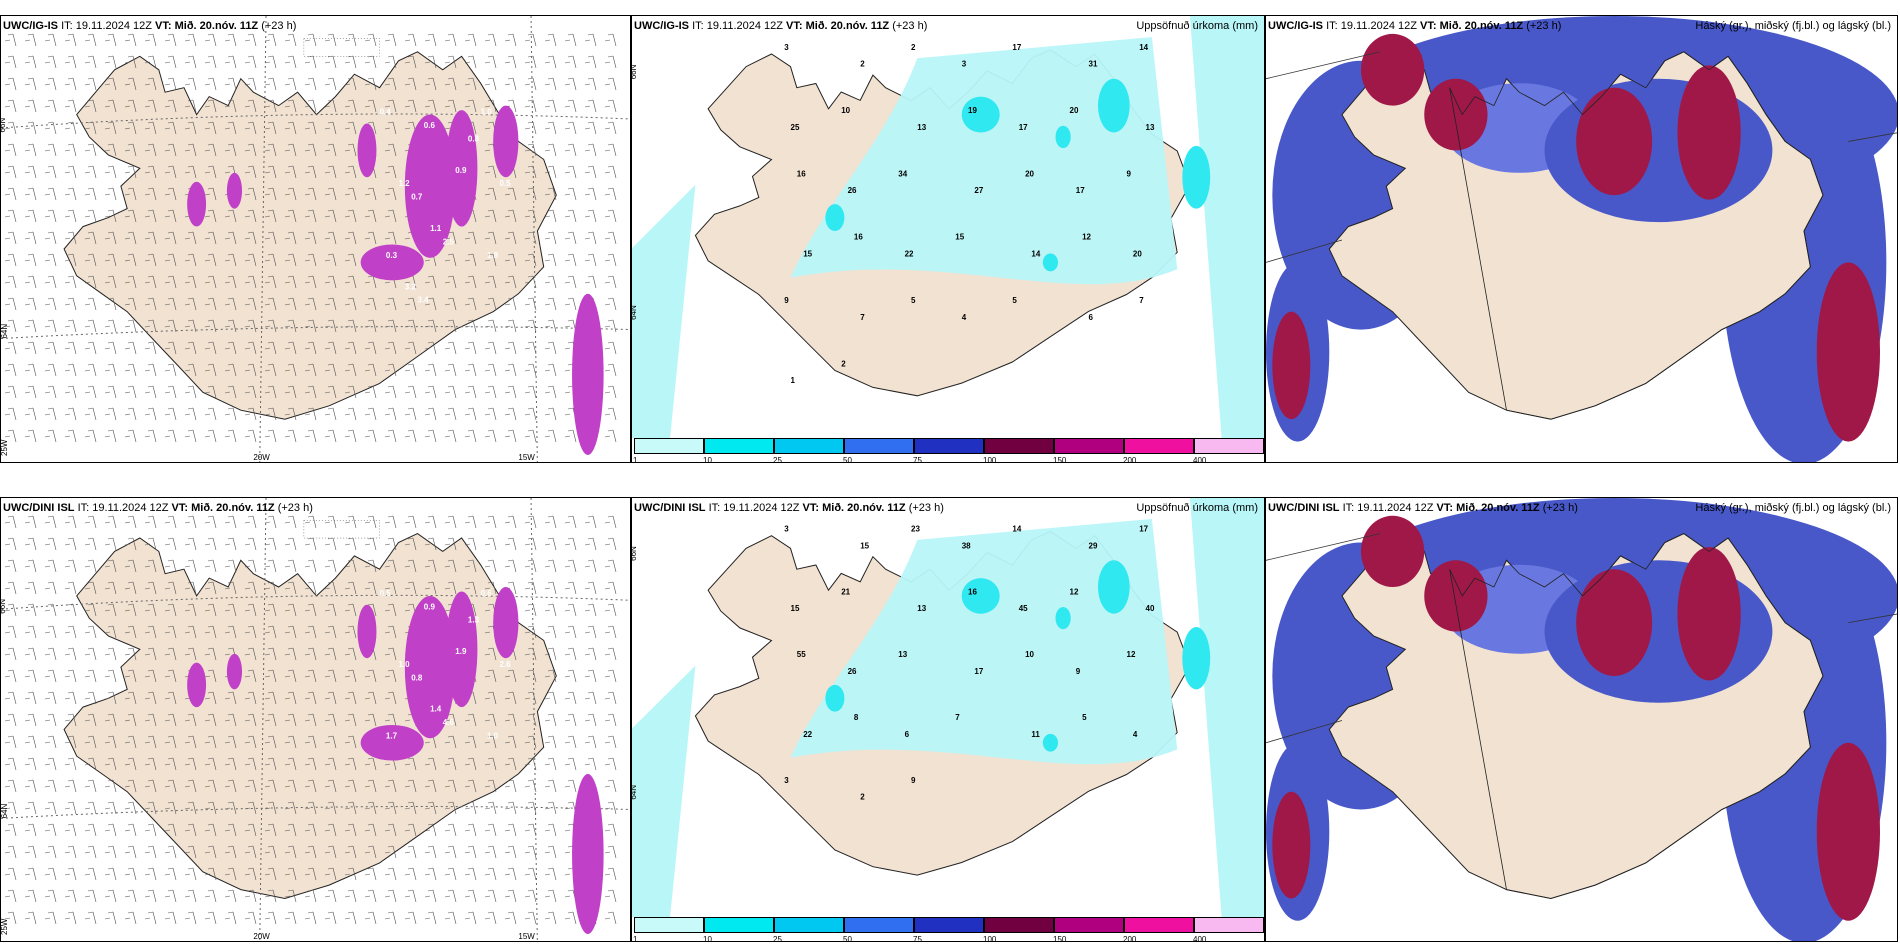  I want to click on colorbar-label: 1, so click(635, 459).